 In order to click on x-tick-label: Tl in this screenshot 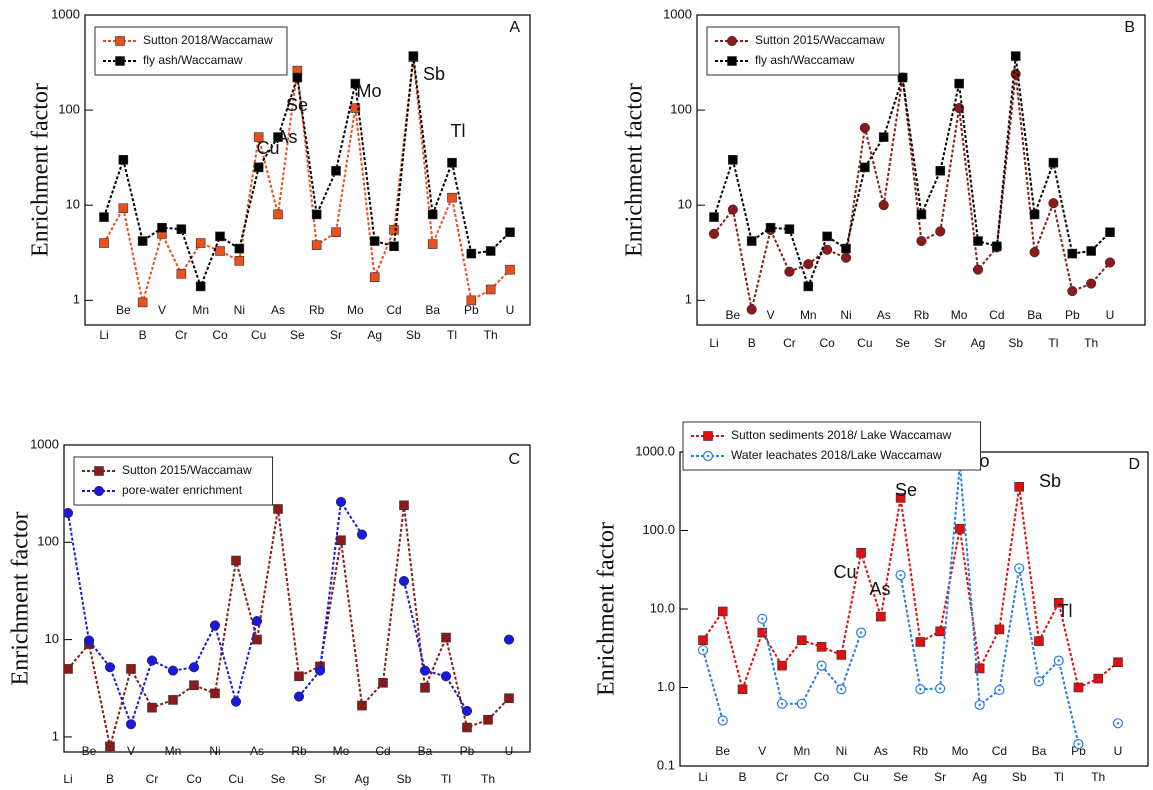, I will do `click(446, 779)`.